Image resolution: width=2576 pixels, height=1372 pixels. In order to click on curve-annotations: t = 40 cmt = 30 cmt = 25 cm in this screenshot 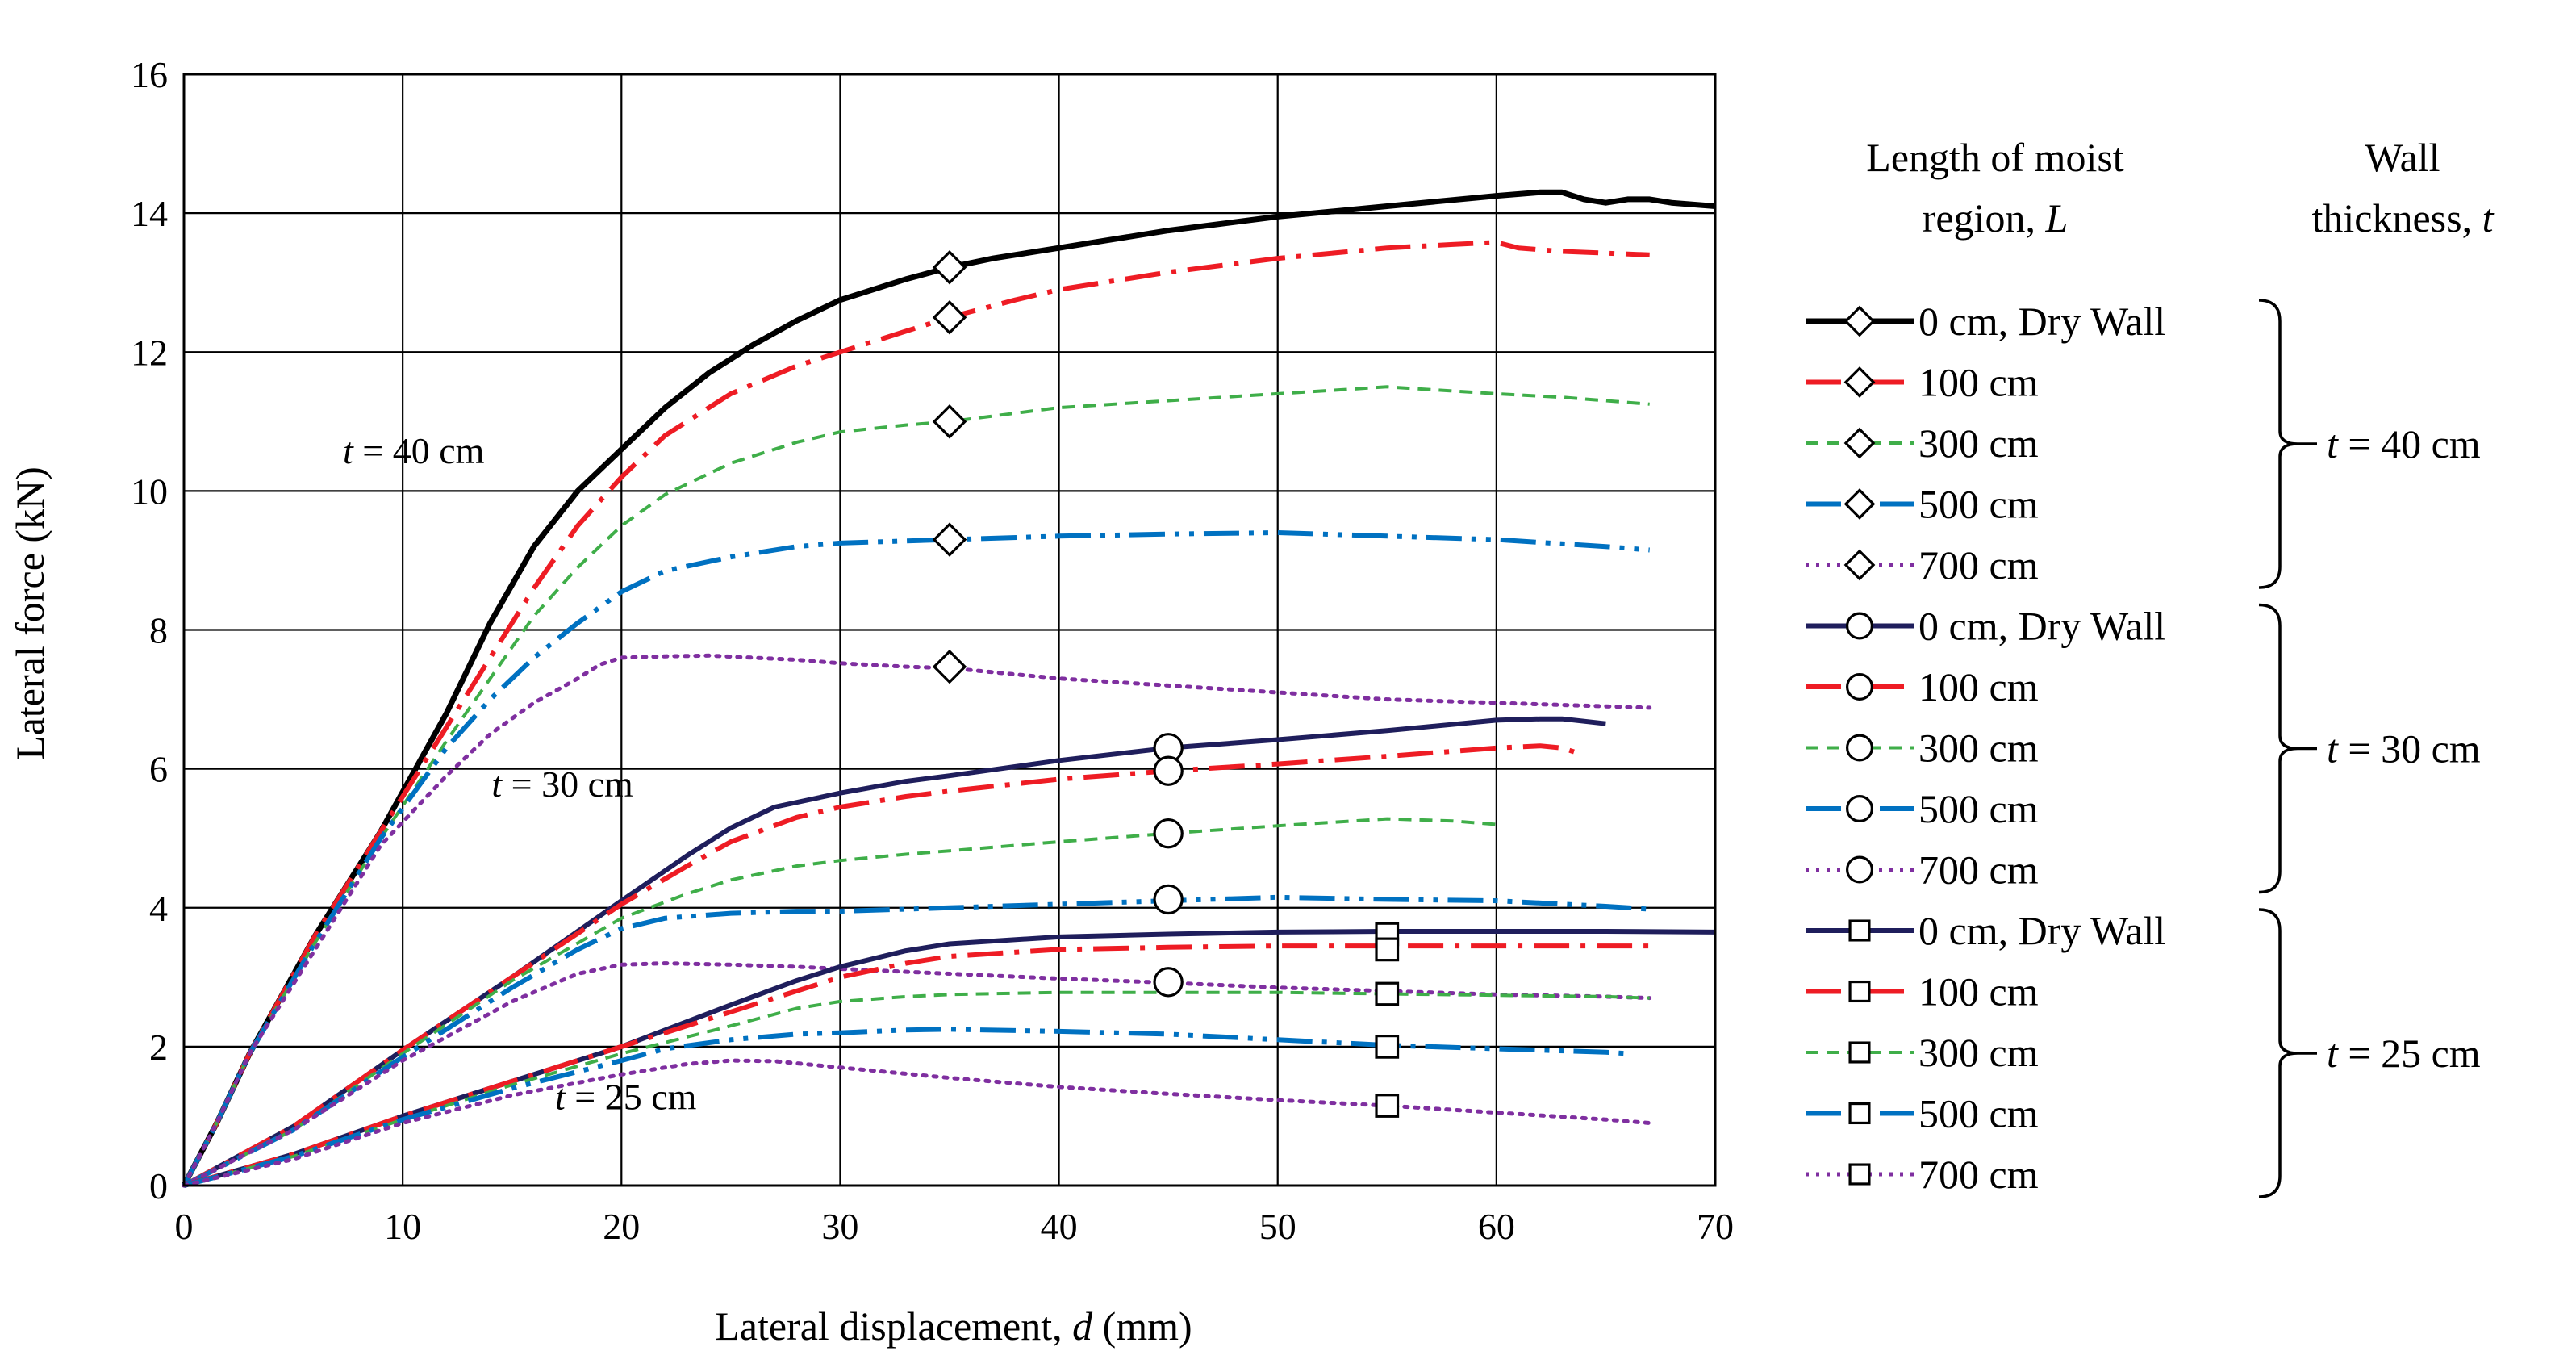, I will do `click(520, 773)`.